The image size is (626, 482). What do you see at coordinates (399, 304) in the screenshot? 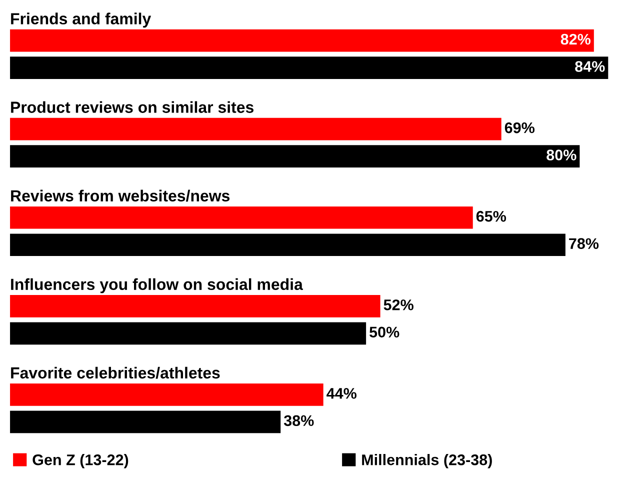
I see `data-label: 52%` at bounding box center [399, 304].